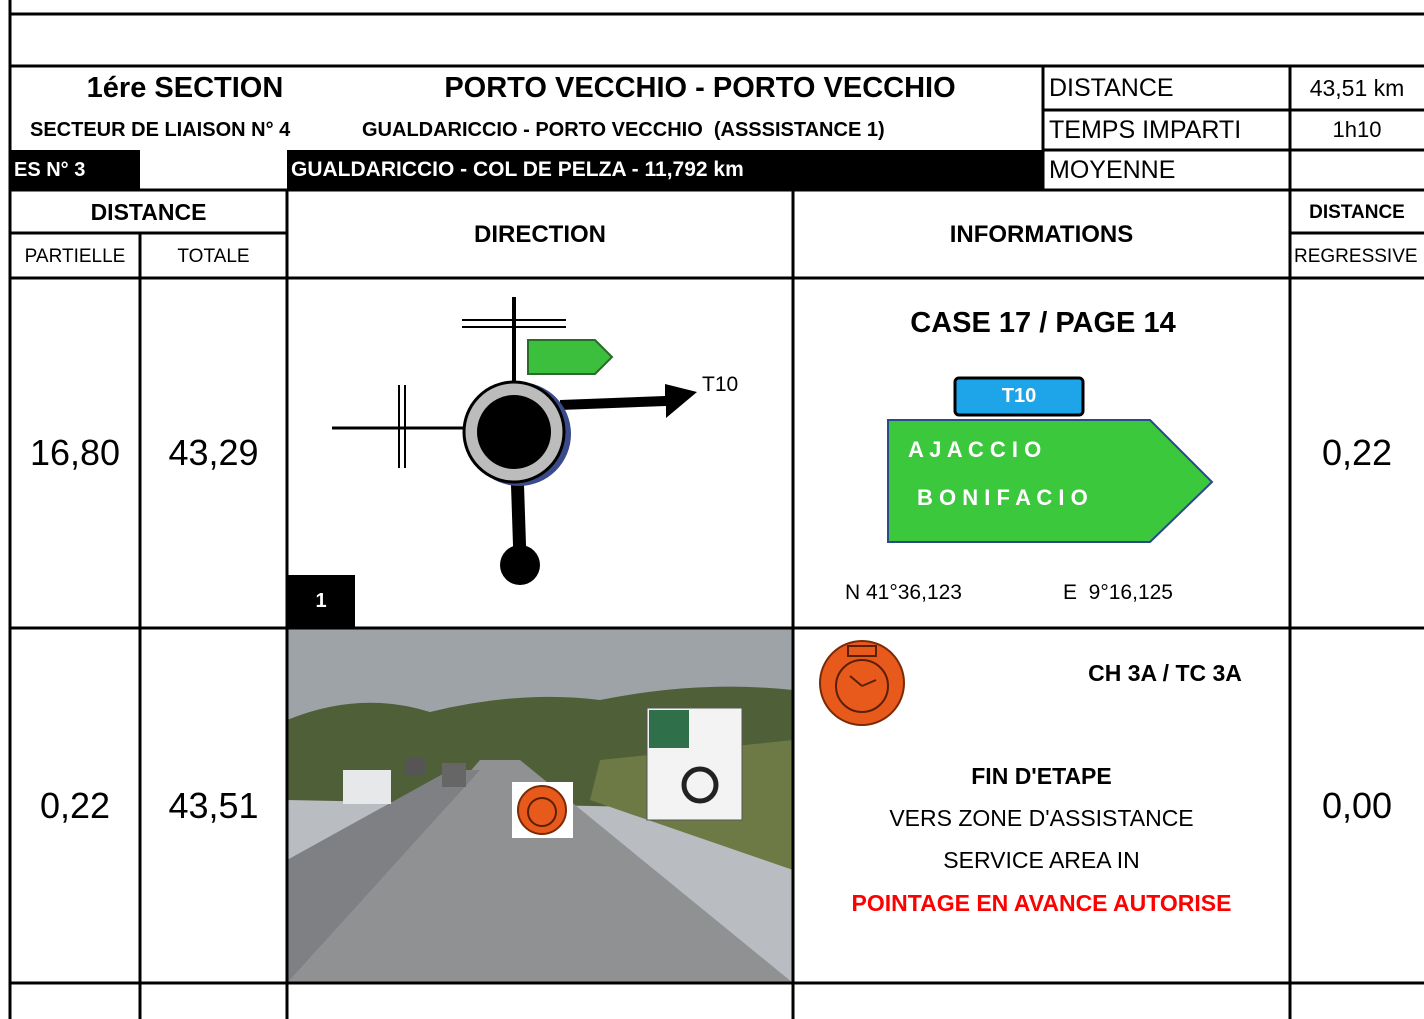 Image resolution: width=1424 pixels, height=1019 pixels. I want to click on route: PORTO VECCHIO - PORTO VECCHIO, so click(700, 87).